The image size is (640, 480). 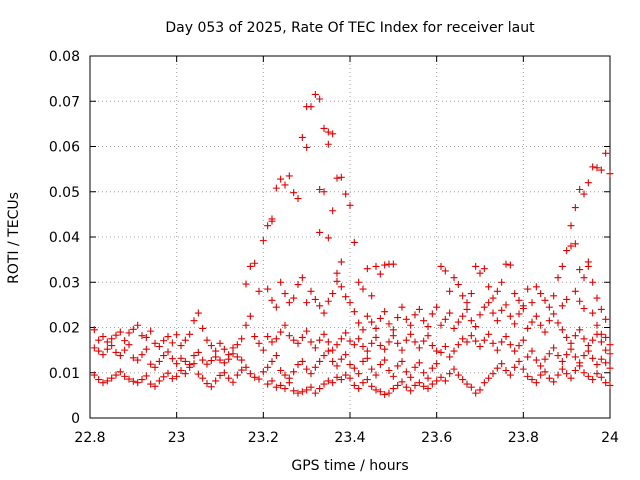 What do you see at coordinates (64, 148) in the screenshot?
I see `y-tick-label: 0.06` at bounding box center [64, 148].